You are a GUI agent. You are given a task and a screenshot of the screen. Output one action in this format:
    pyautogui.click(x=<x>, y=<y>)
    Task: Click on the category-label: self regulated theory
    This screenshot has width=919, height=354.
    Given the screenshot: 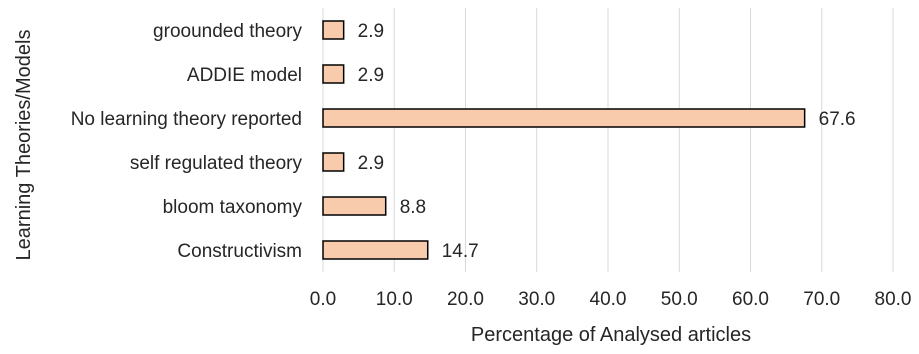 What is the action you would take?
    pyautogui.click(x=216, y=163)
    